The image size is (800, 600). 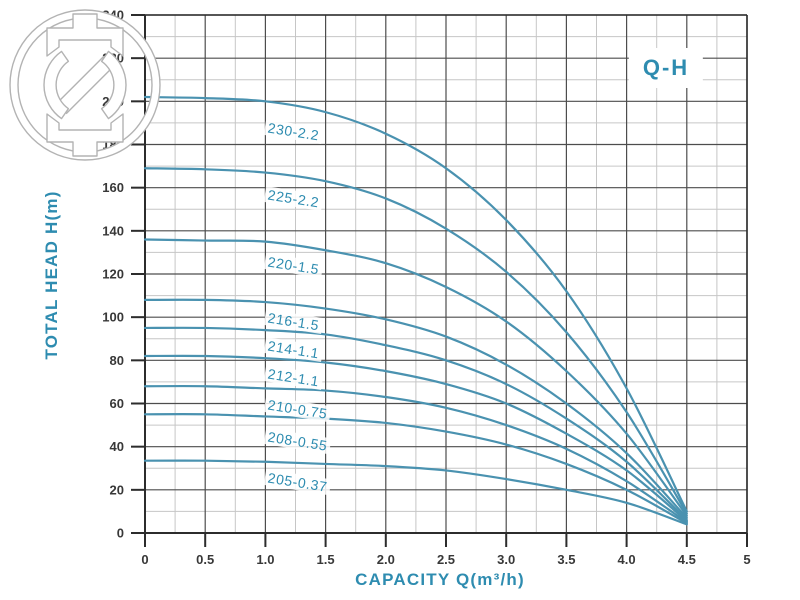 I want to click on y-tick-label: 160, so click(x=113, y=187).